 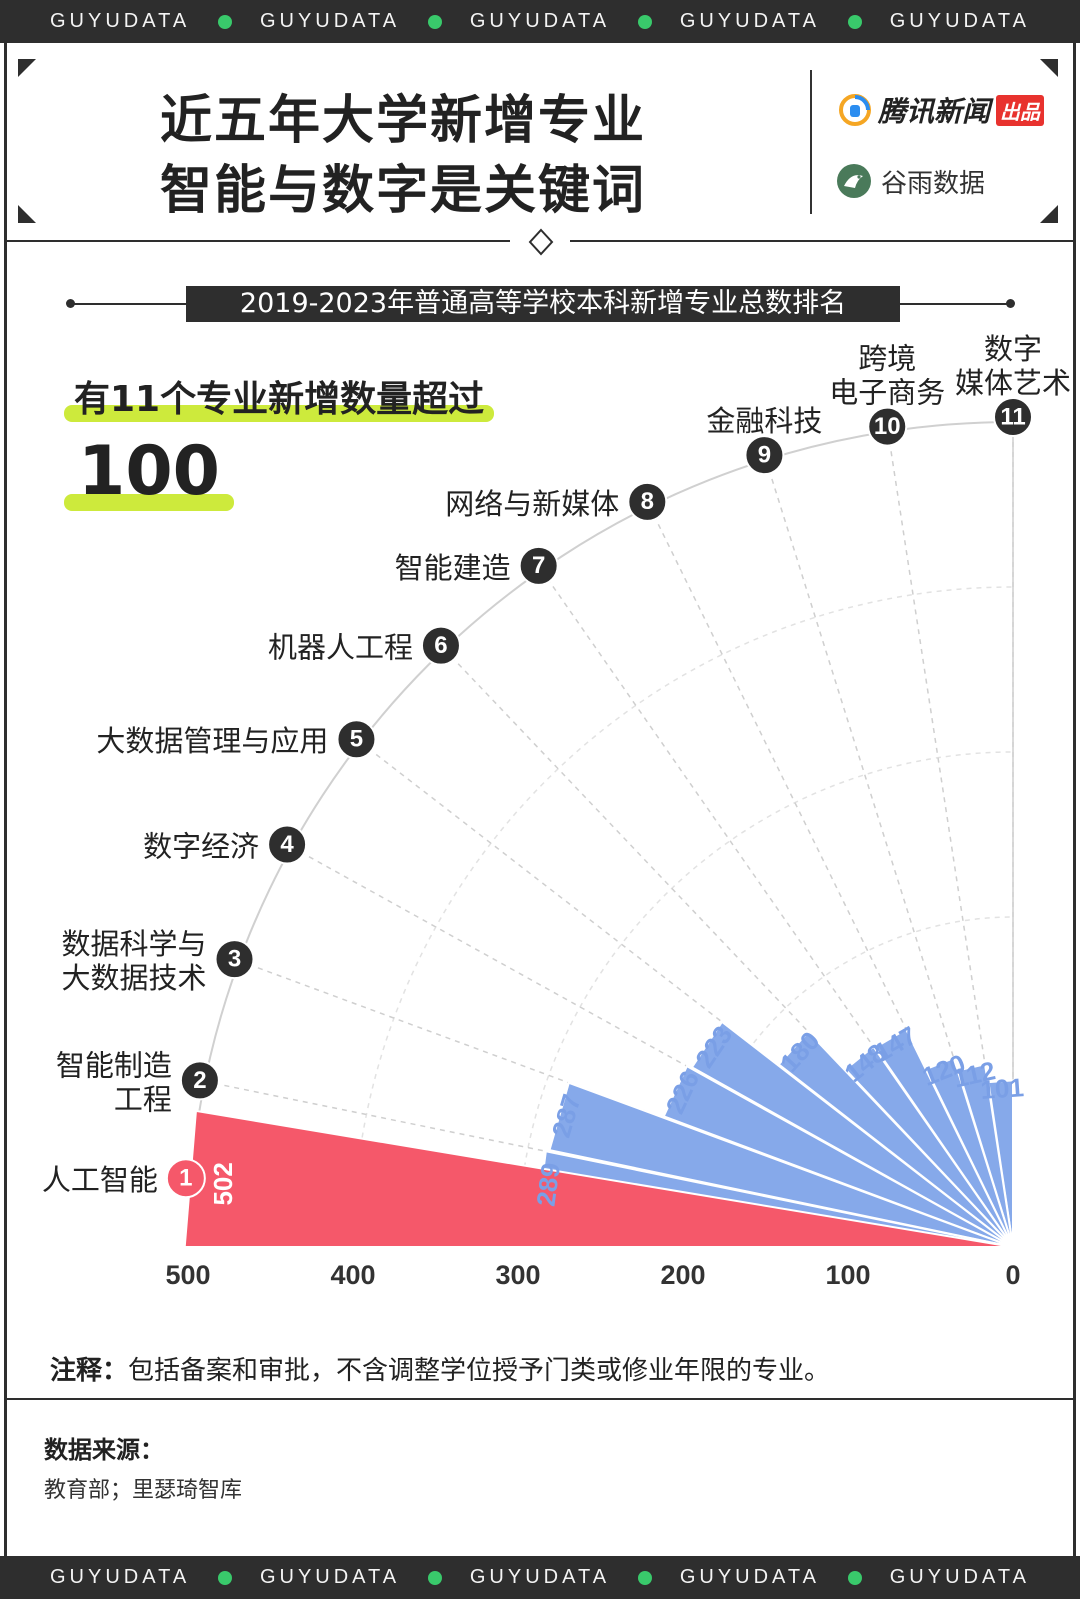 I want to click on header-rule-right, so click(x=823, y=241).